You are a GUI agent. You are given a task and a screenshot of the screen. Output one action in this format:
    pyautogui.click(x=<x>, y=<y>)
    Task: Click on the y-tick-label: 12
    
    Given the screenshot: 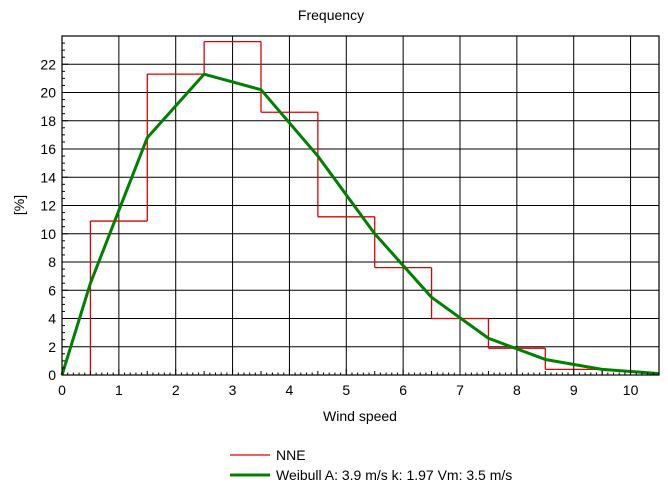 What is the action you would take?
    pyautogui.click(x=48, y=206)
    